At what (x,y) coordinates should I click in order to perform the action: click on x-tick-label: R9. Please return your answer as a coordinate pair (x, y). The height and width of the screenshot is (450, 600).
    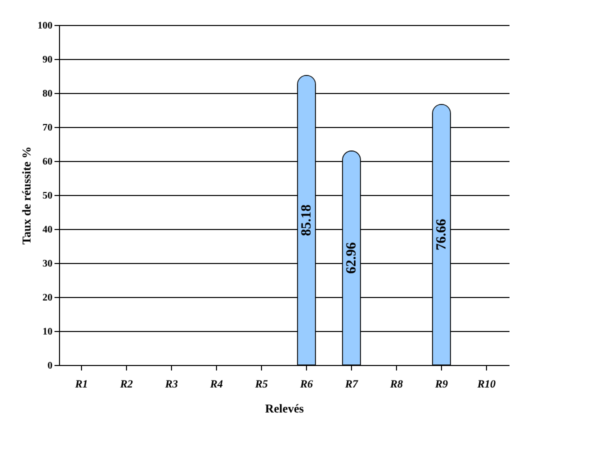
    Looking at the image, I should click on (441, 384).